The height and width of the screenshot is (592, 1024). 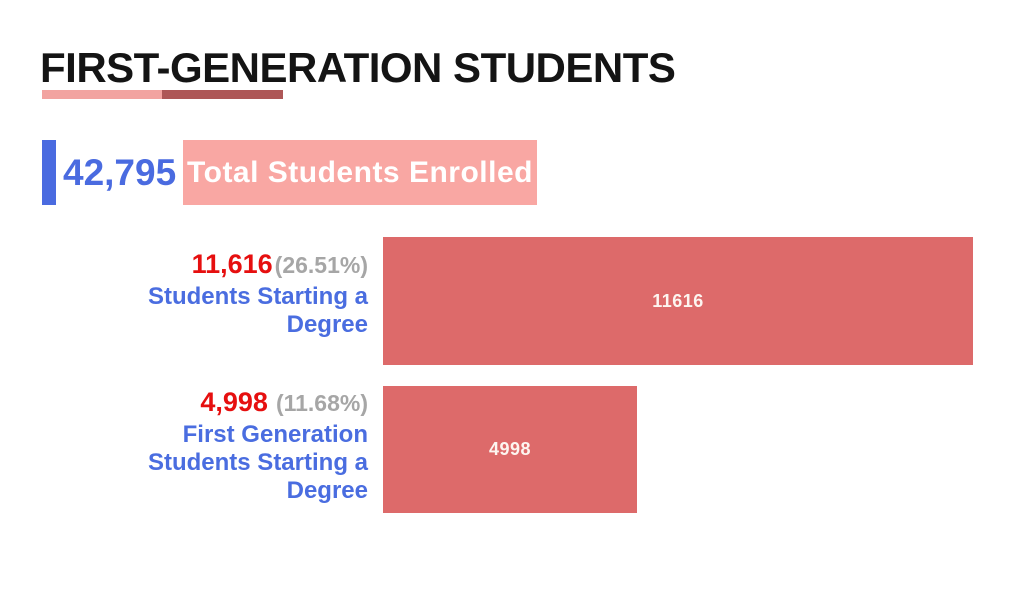 What do you see at coordinates (232, 264) in the screenshot?
I see `row-1-value: 11,616` at bounding box center [232, 264].